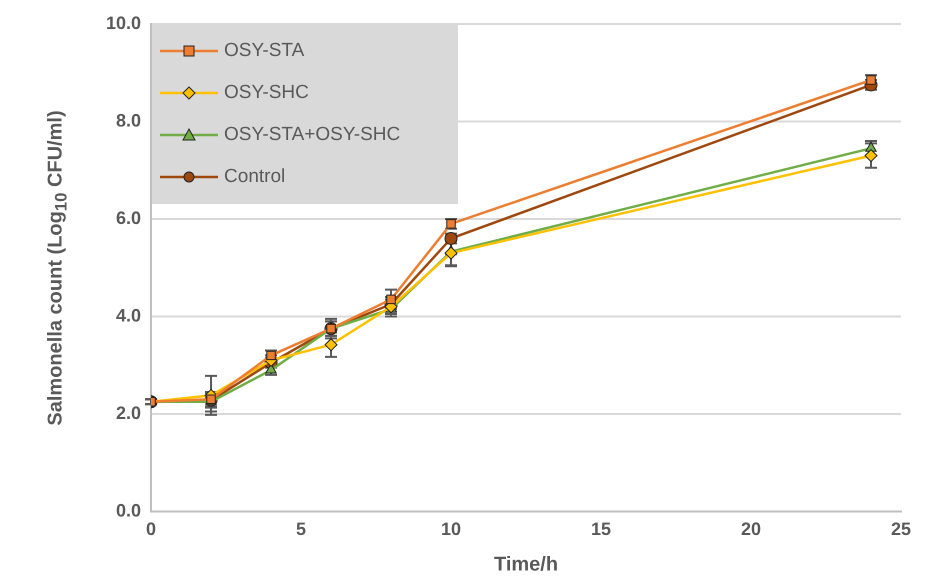  Describe the element at coordinates (124, 22) in the screenshot. I see `y-tick-label: 10.0` at that location.